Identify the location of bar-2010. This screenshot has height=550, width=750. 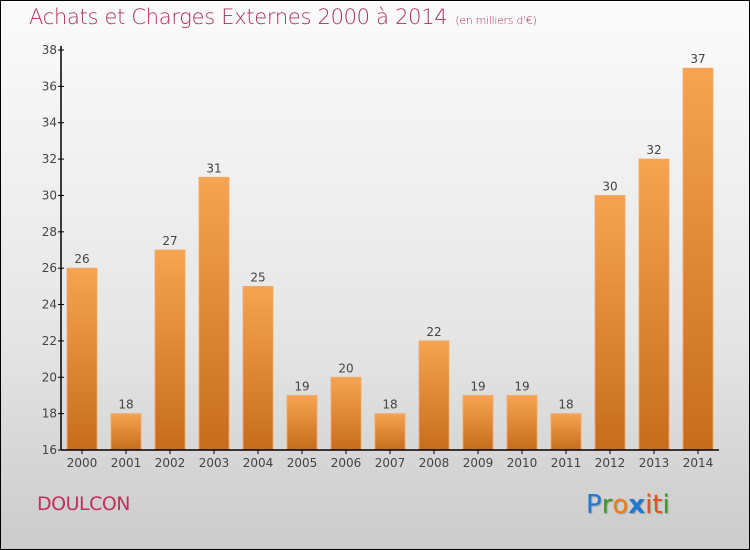
(522, 423).